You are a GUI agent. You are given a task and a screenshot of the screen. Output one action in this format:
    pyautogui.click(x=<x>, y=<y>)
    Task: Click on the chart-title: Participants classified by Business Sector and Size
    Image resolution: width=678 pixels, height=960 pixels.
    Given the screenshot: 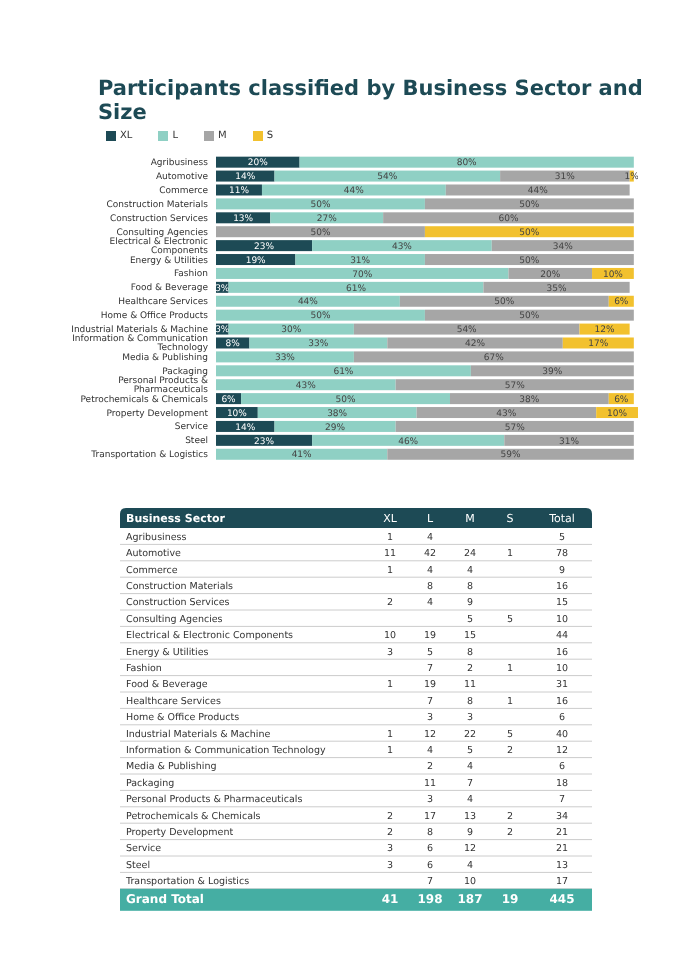 What is the action you would take?
    pyautogui.click(x=371, y=100)
    